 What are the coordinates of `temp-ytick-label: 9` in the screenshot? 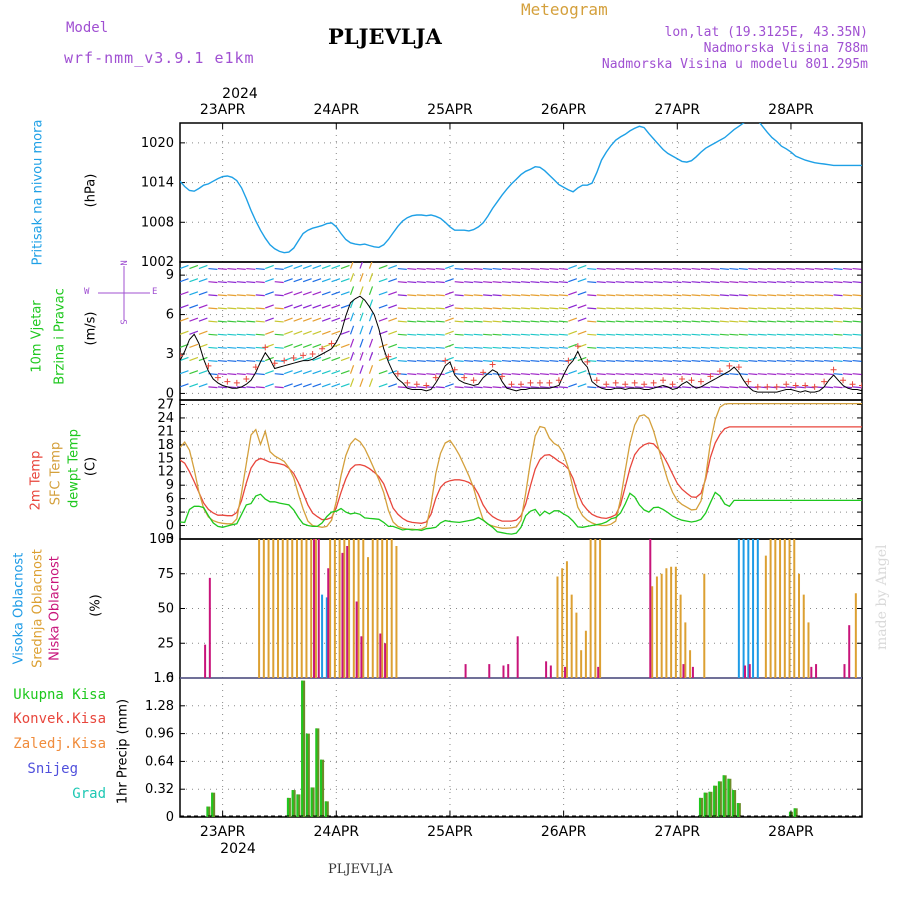 It's located at (170, 485).